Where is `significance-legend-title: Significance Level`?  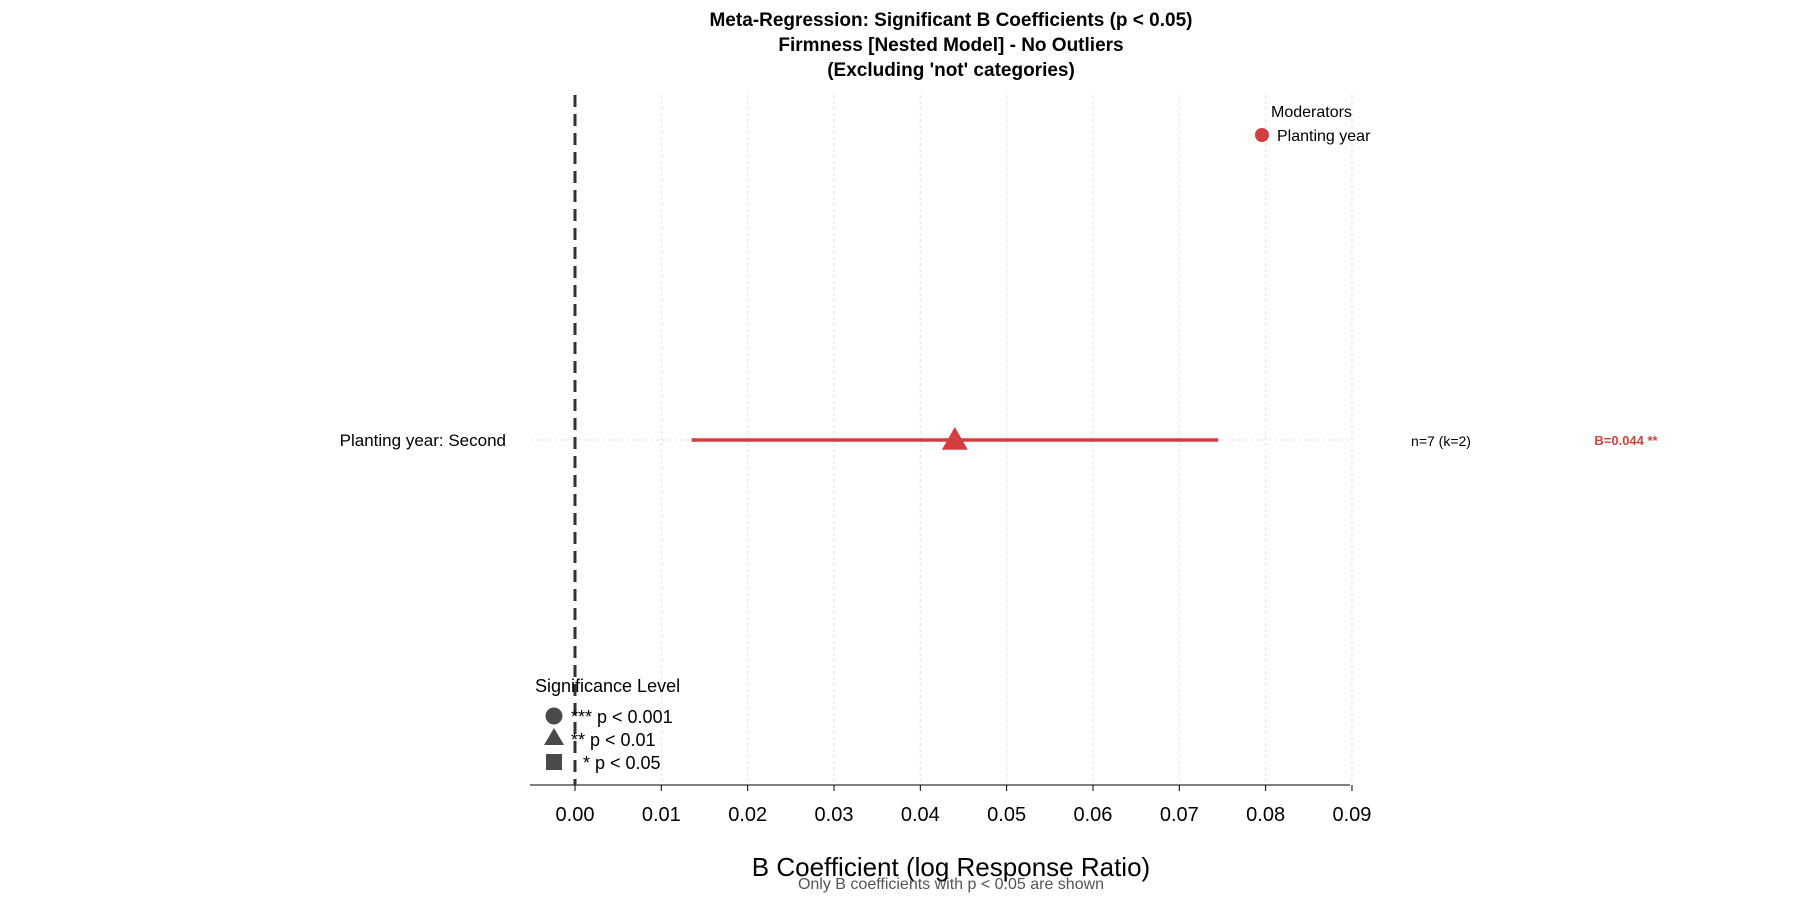
significance-legend-title: Significance Level is located at coordinates (607, 686).